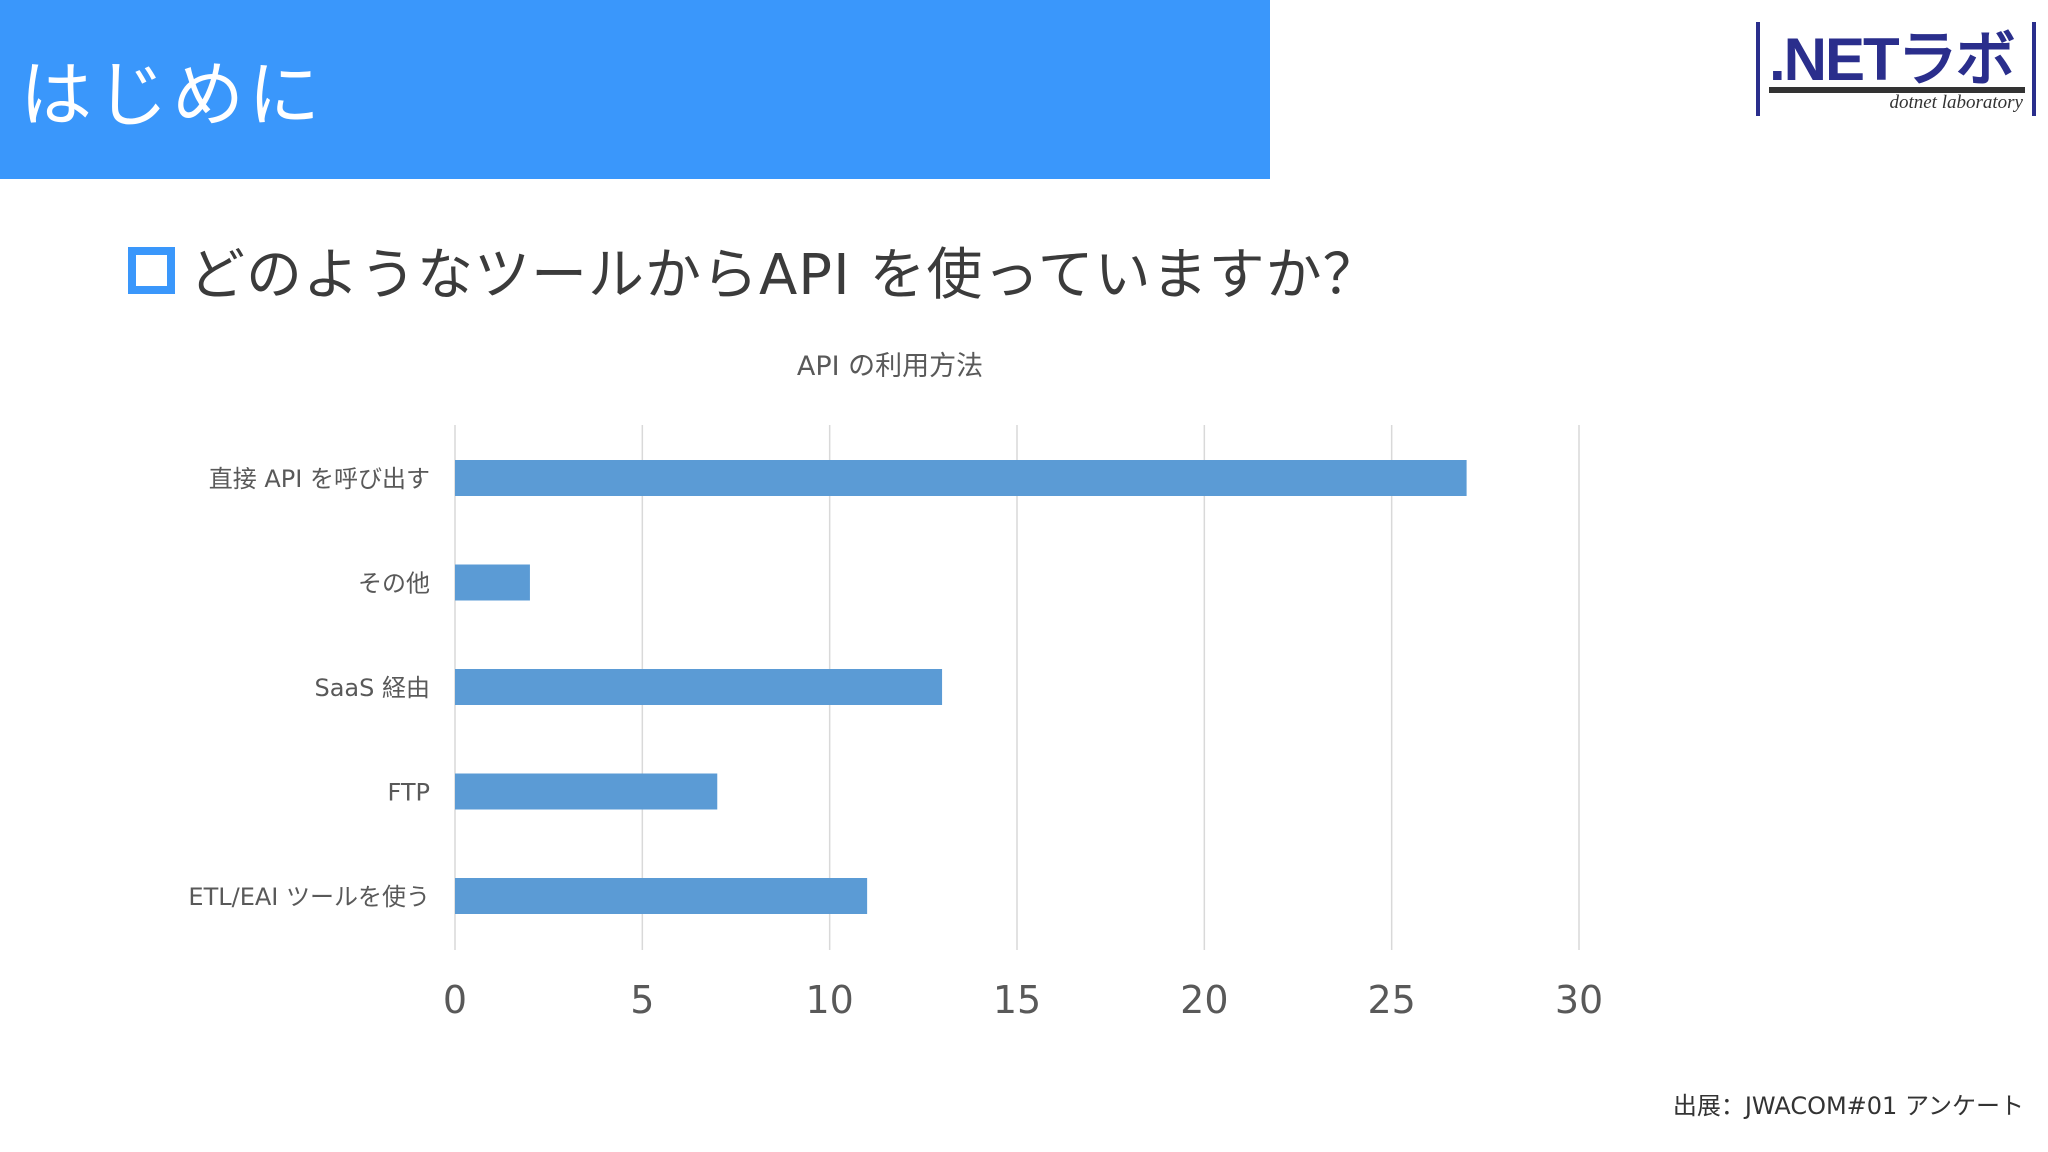  Describe the element at coordinates (1204, 1000) in the screenshot. I see `tick-label-20: 20` at that location.